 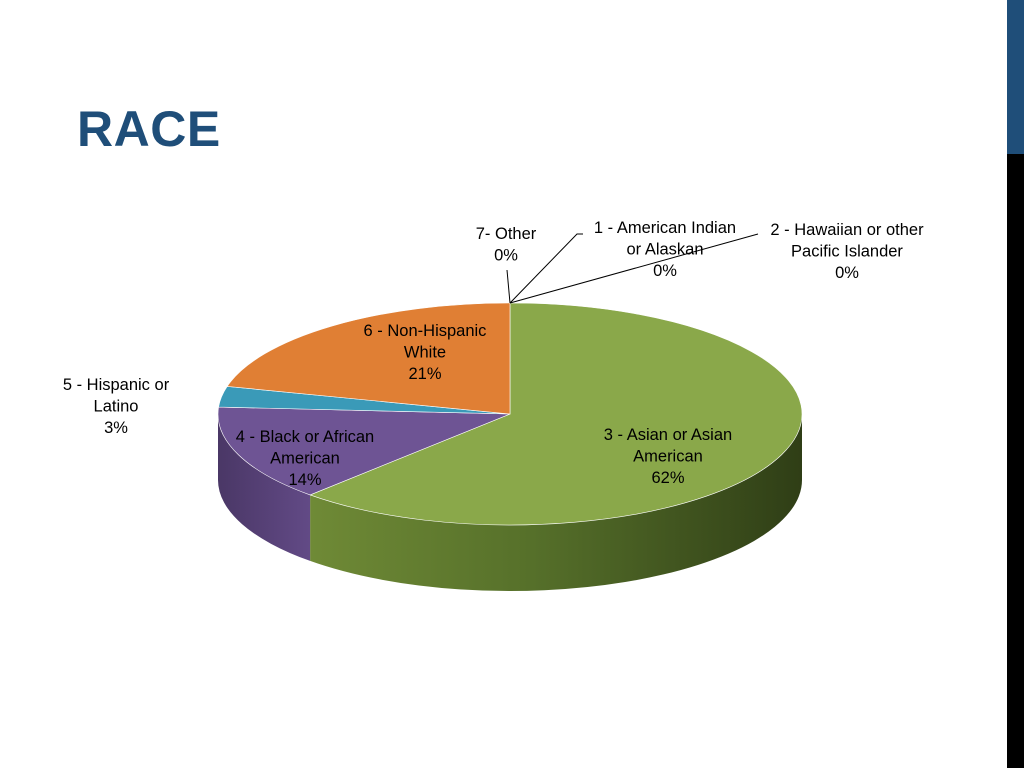 What do you see at coordinates (424, 374) in the screenshot?
I see `data-label-line: 21%` at bounding box center [424, 374].